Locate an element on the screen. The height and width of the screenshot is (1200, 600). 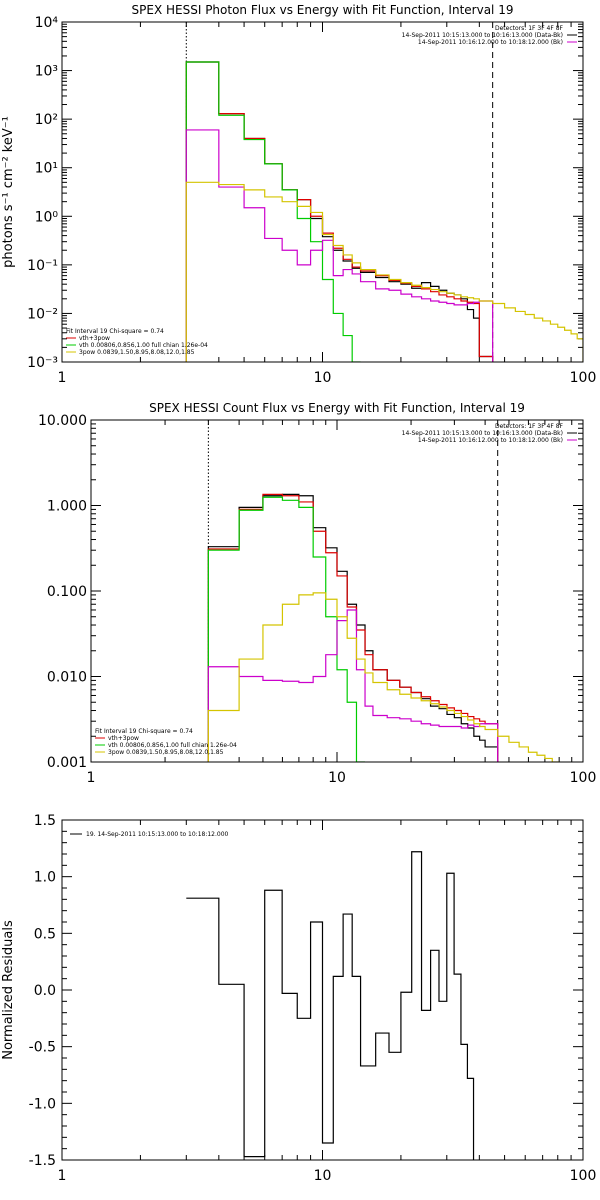
y-tick-label: -1.5 is located at coordinates (42, 1161).